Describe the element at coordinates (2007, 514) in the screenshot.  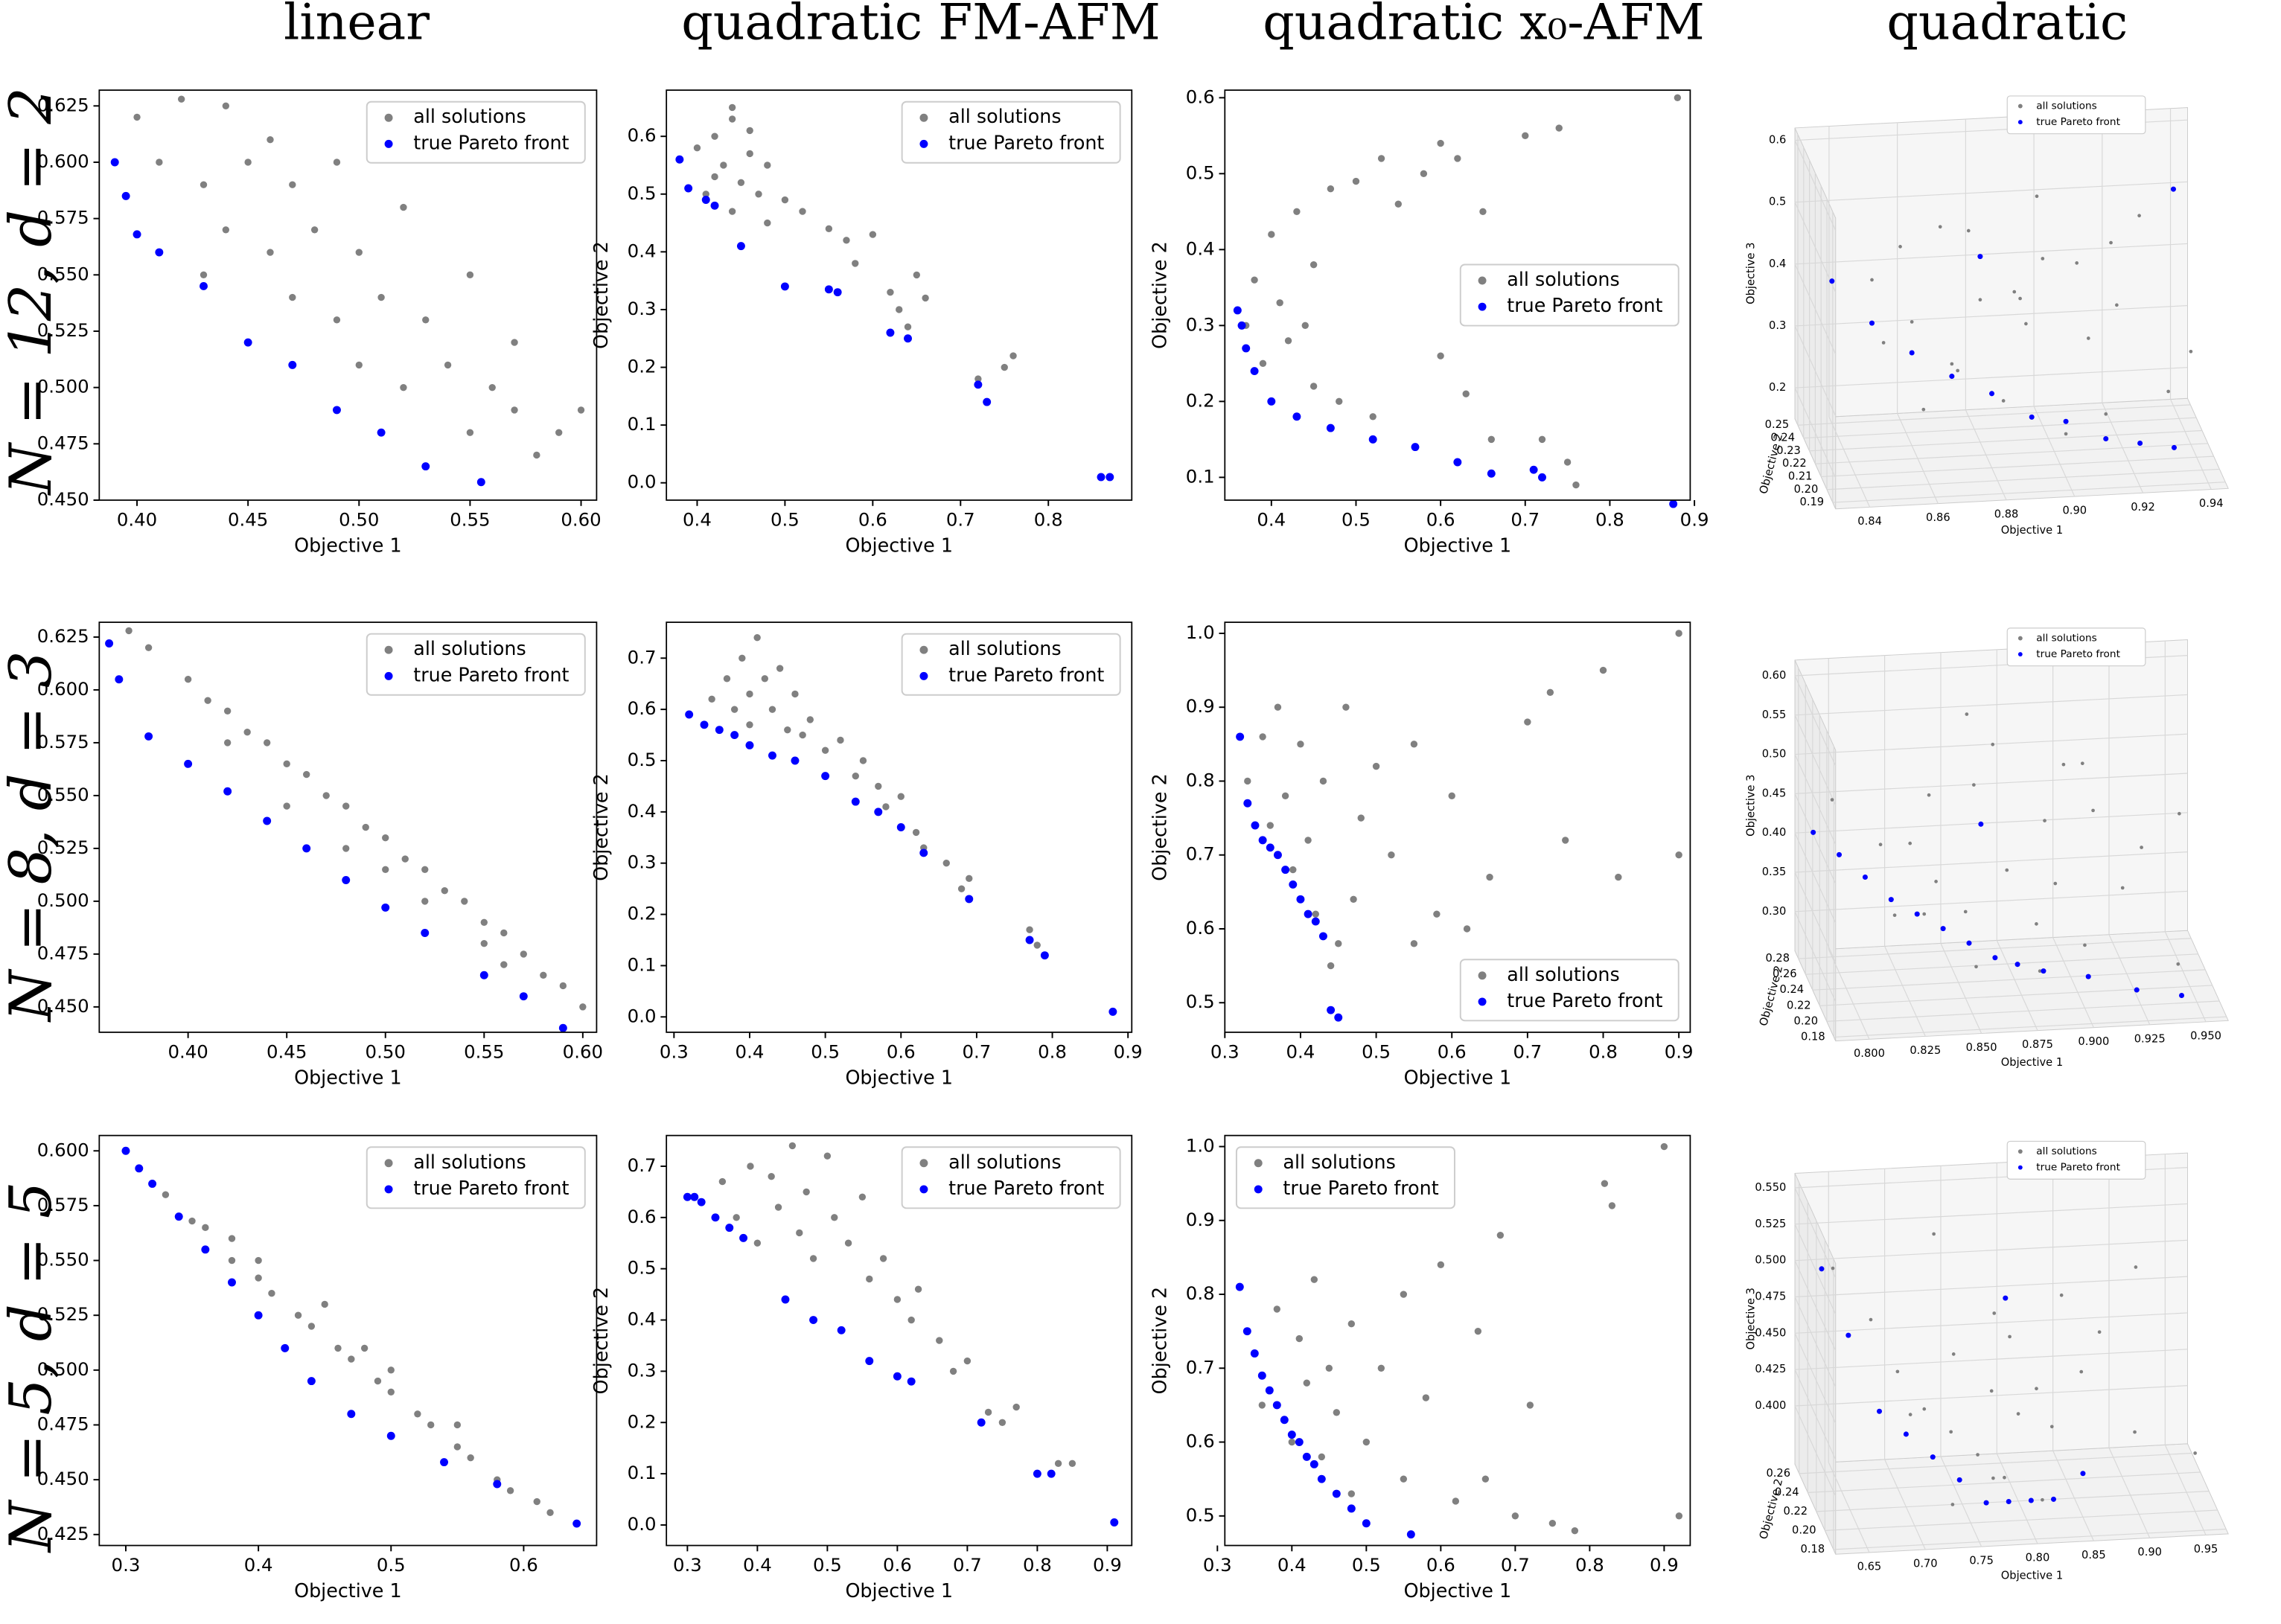
I see `x-tick-label: 0.88` at that location.